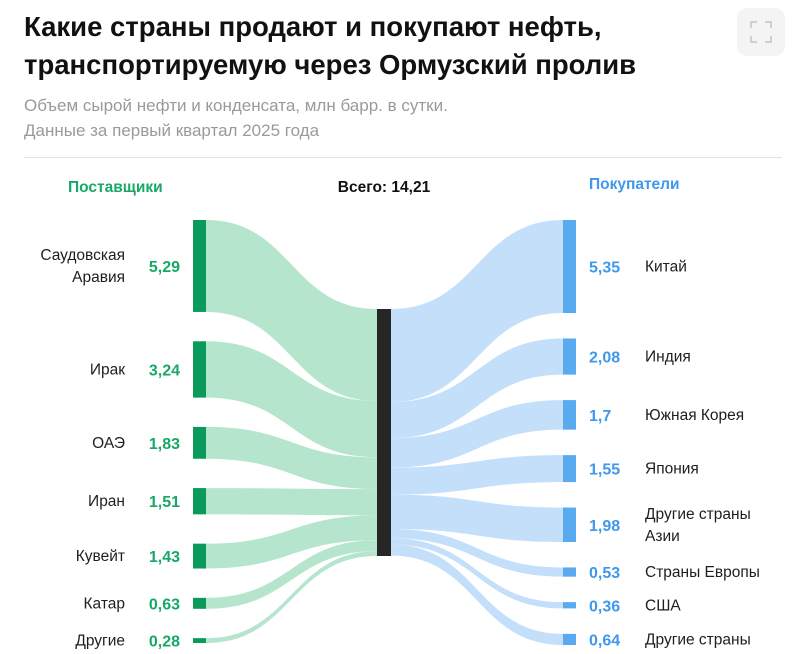  Describe the element at coordinates (604, 267) in the screenshot. I see `buyer-value-0: 5,35` at that location.